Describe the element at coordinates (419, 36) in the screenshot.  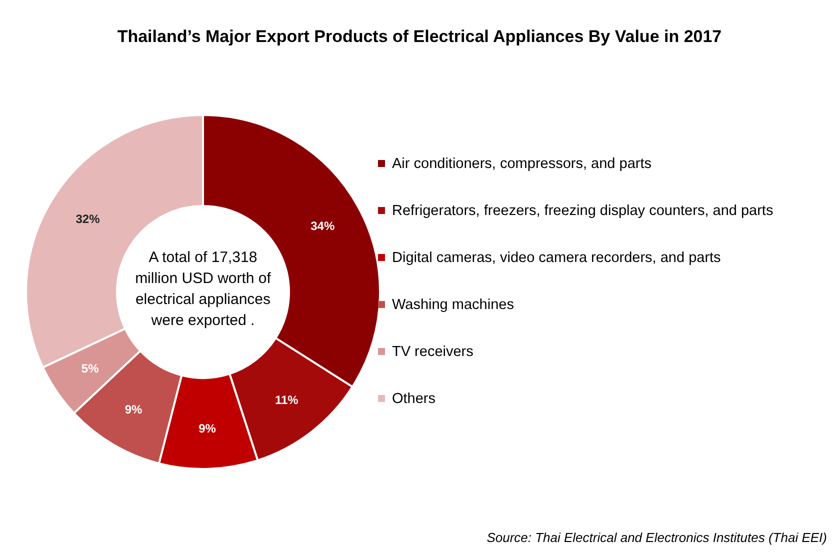
I see `chart-title: Thailand’s Major Export Products of Electrical Appliances By Value in 2017` at that location.